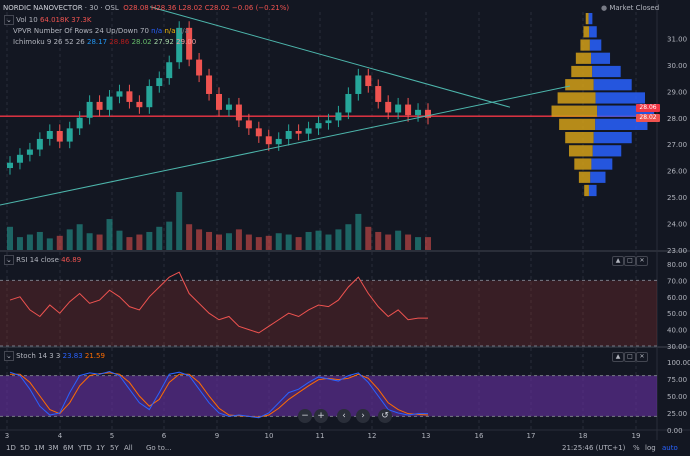 Image resolution: width=690 pixels, height=456 pixels. Describe the element at coordinates (91, 31) in the screenshot. I see `vpvr-params: Number Of Rows 24 Up/Down 70` at that location.